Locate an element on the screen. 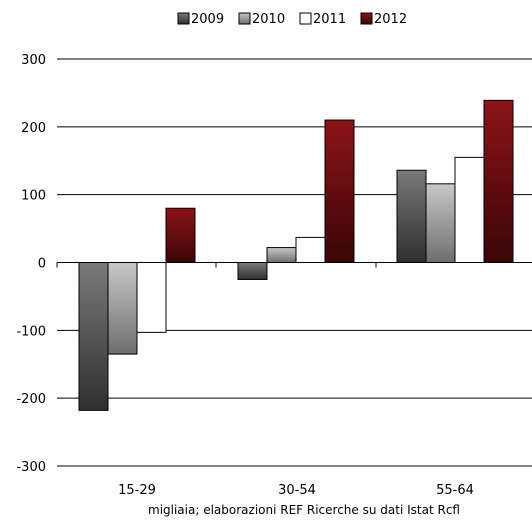 This screenshot has width=532, height=522. legend-label-2010: 2010 is located at coordinates (268, 19).